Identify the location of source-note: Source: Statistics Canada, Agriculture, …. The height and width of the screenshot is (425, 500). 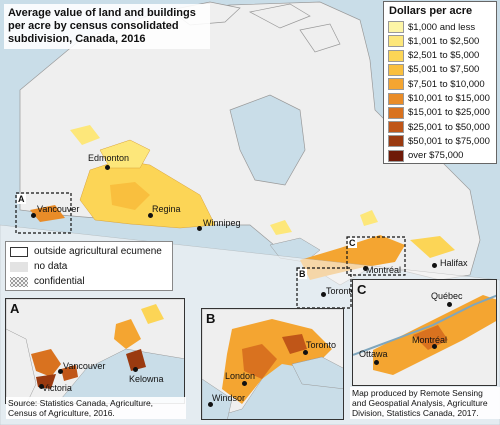
(96, 408).